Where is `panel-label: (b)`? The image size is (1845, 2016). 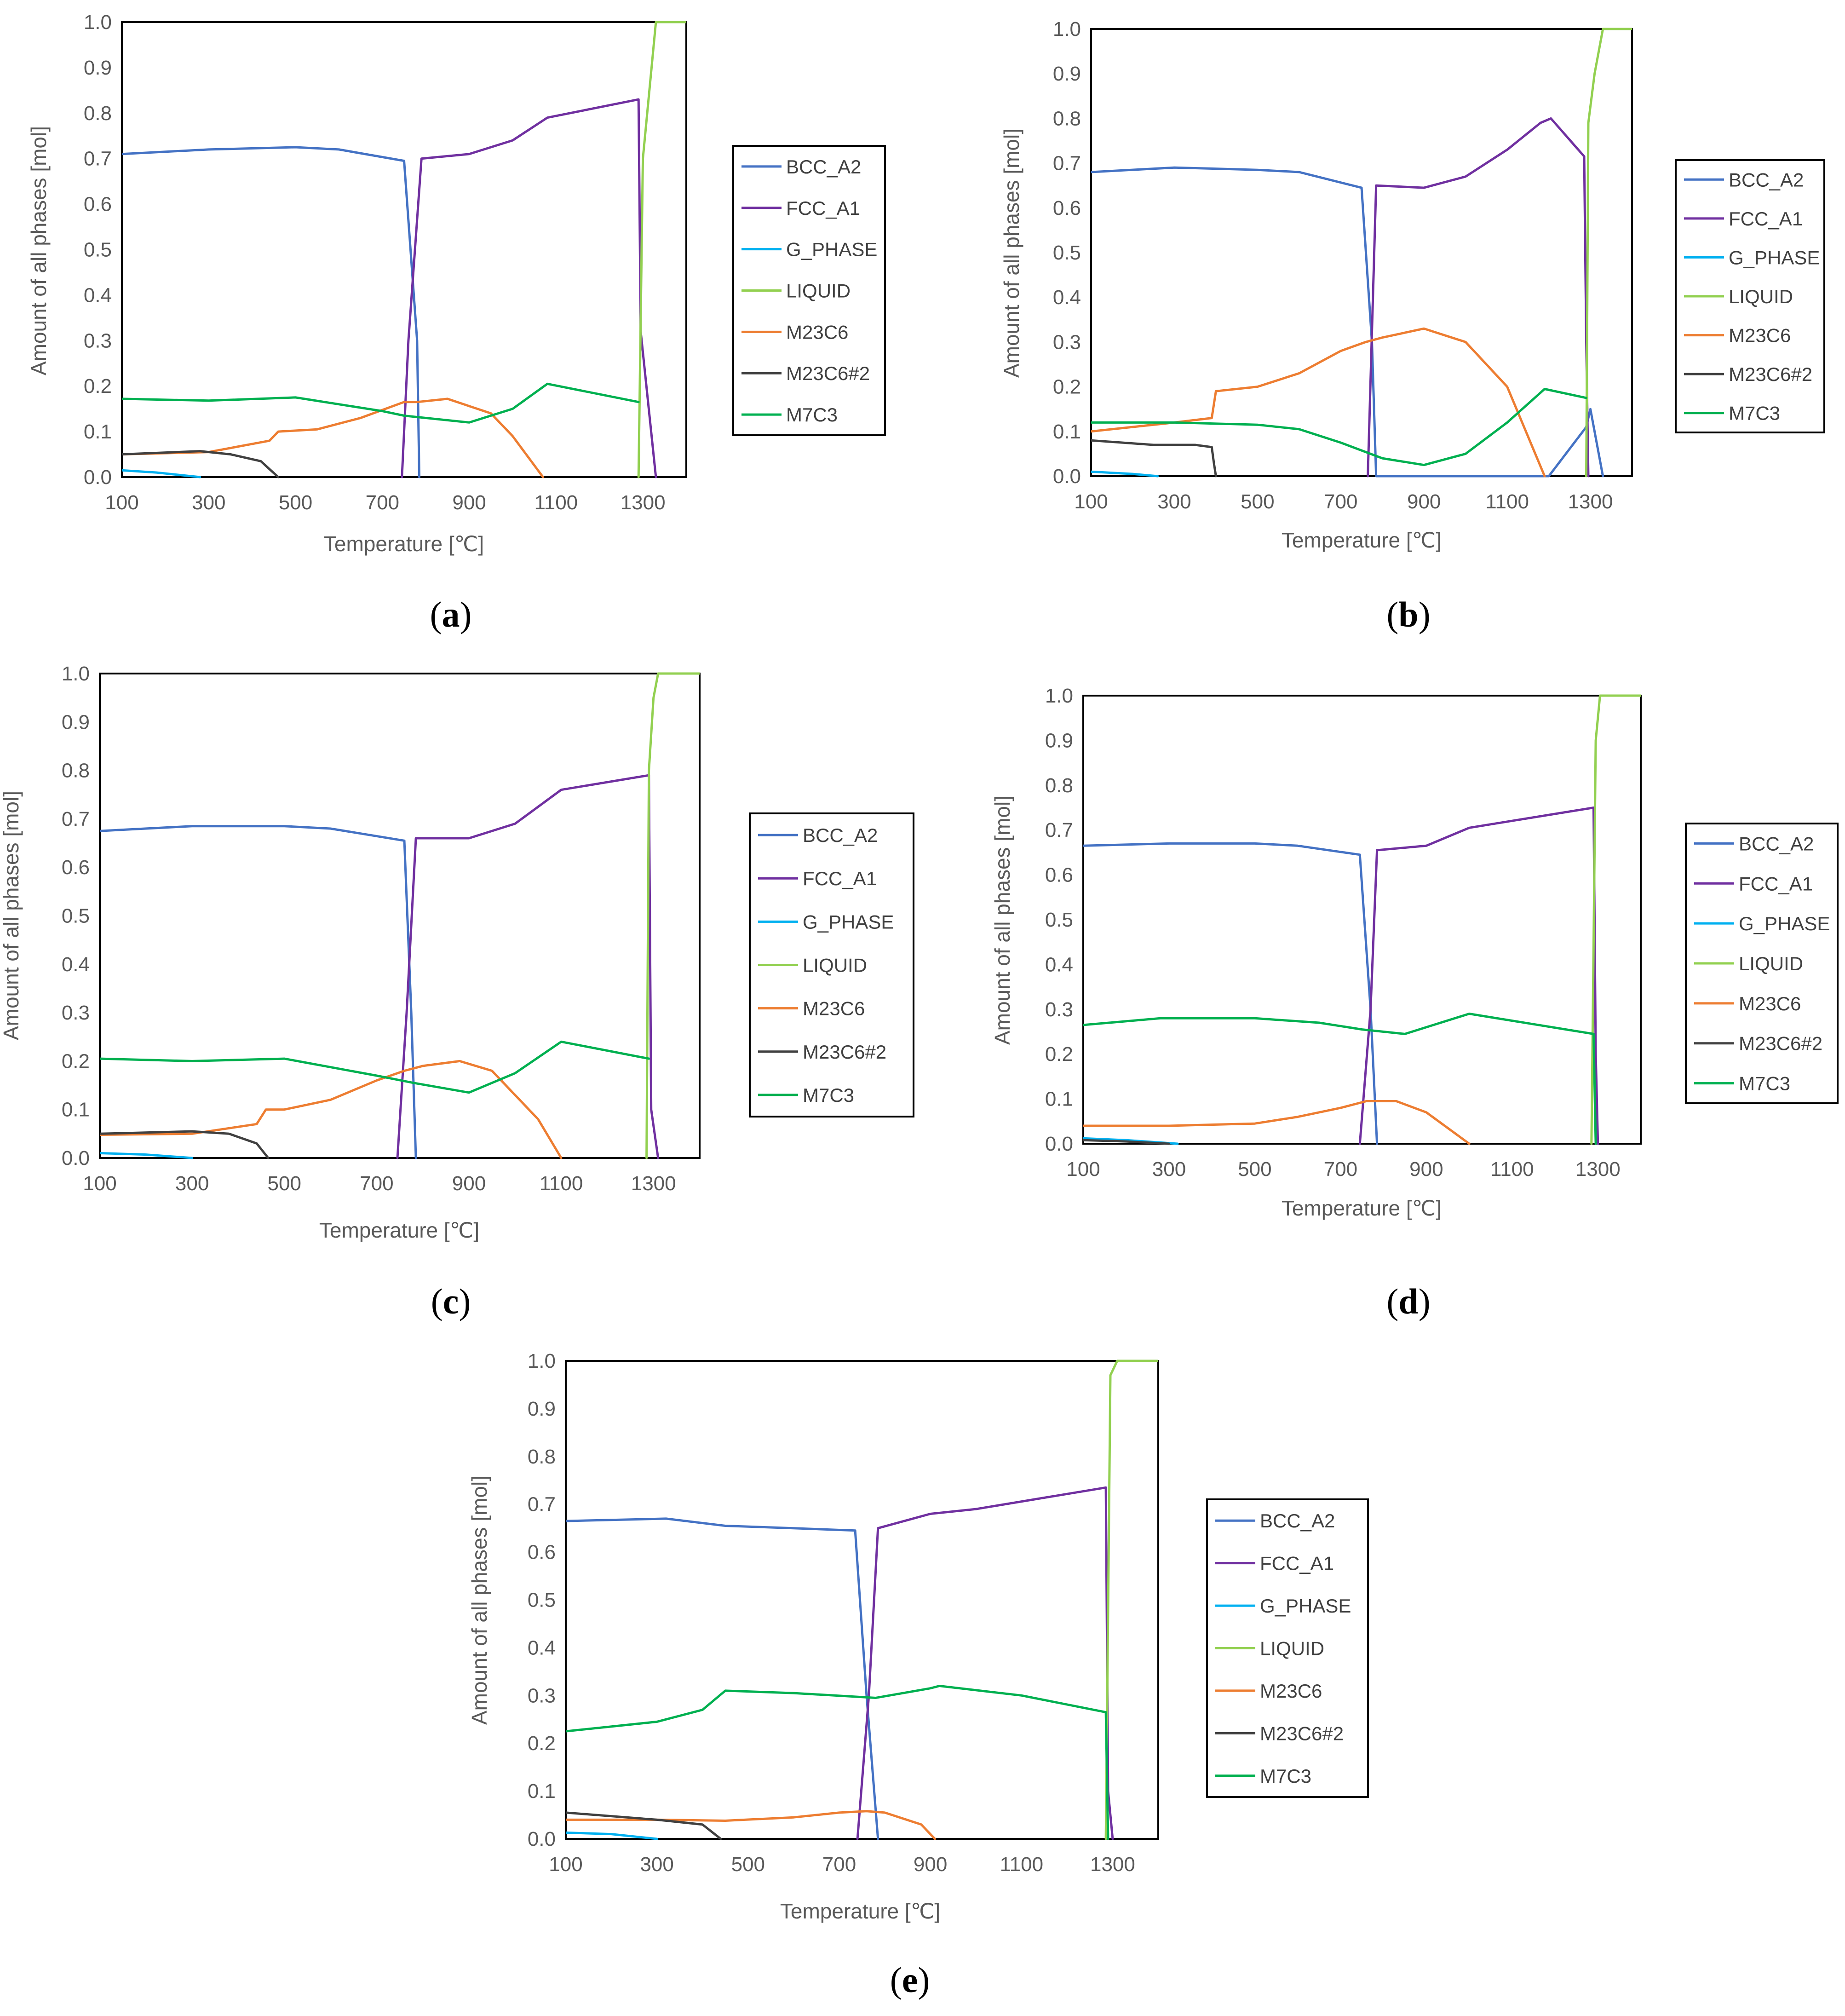
panel-label: (b) is located at coordinates (1408, 614).